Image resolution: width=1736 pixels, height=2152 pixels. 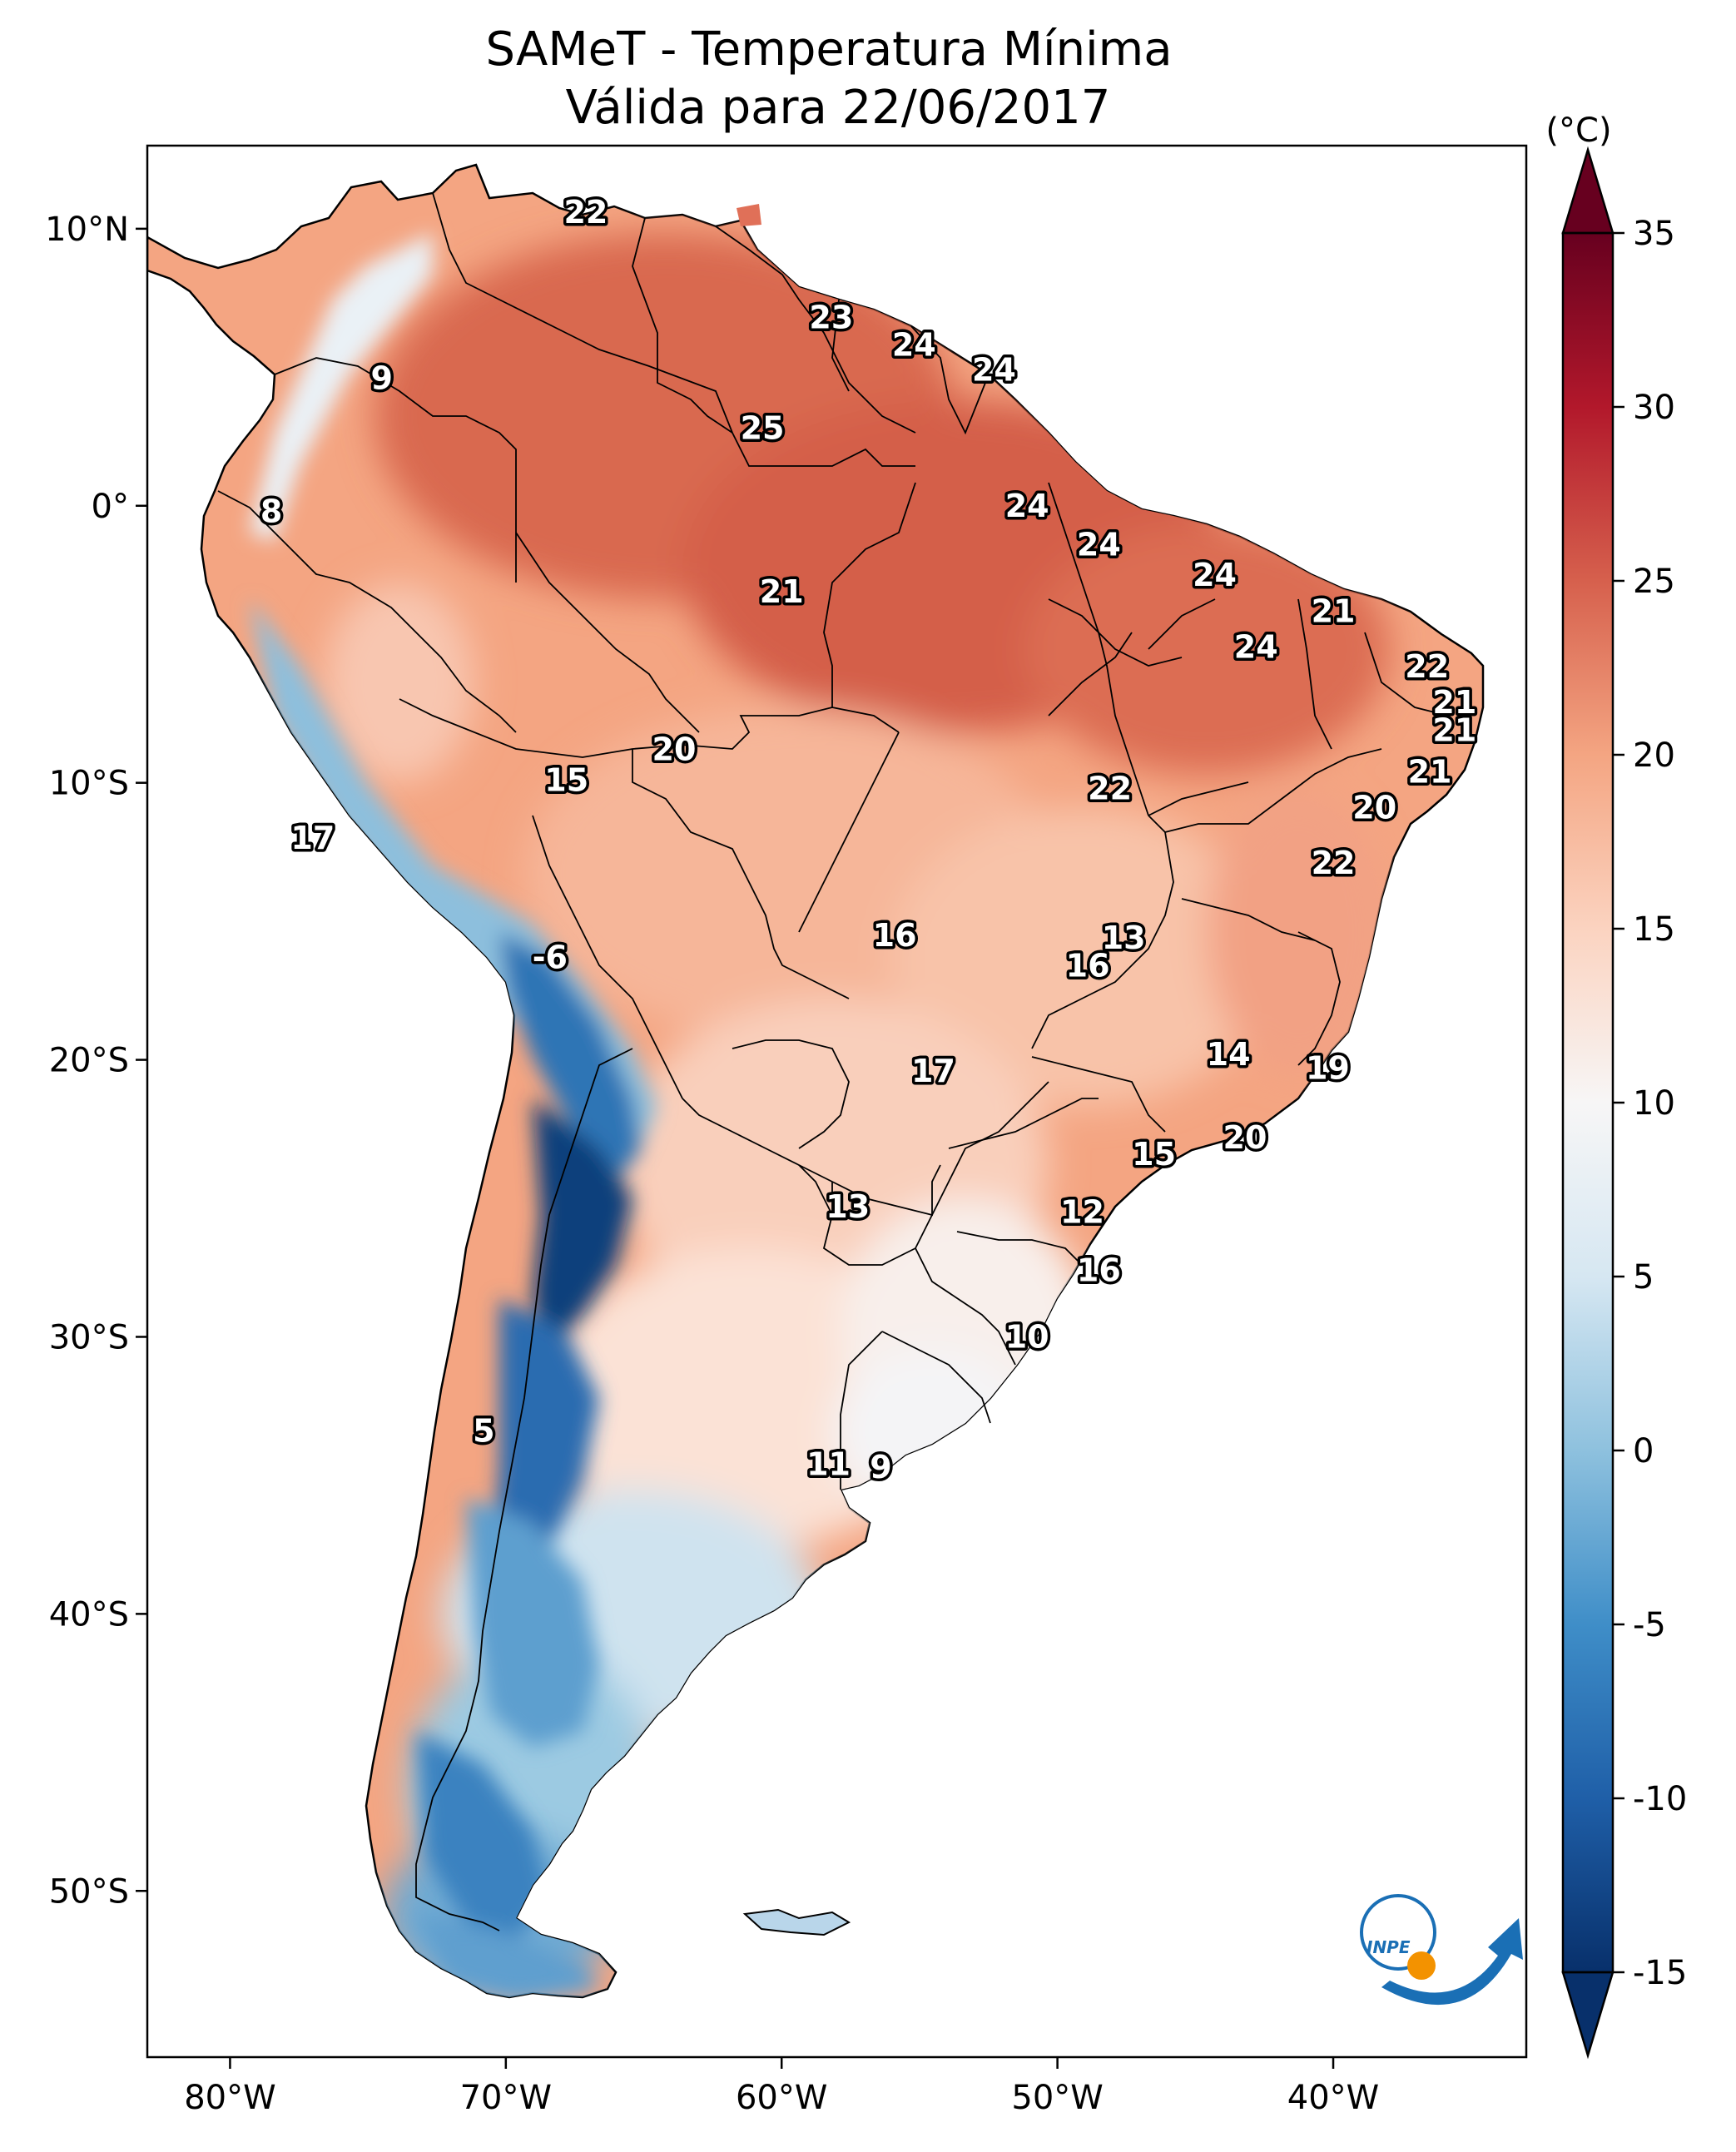 What do you see at coordinates (1588, 1102) in the screenshot?
I see `colorbar-gradient` at bounding box center [1588, 1102].